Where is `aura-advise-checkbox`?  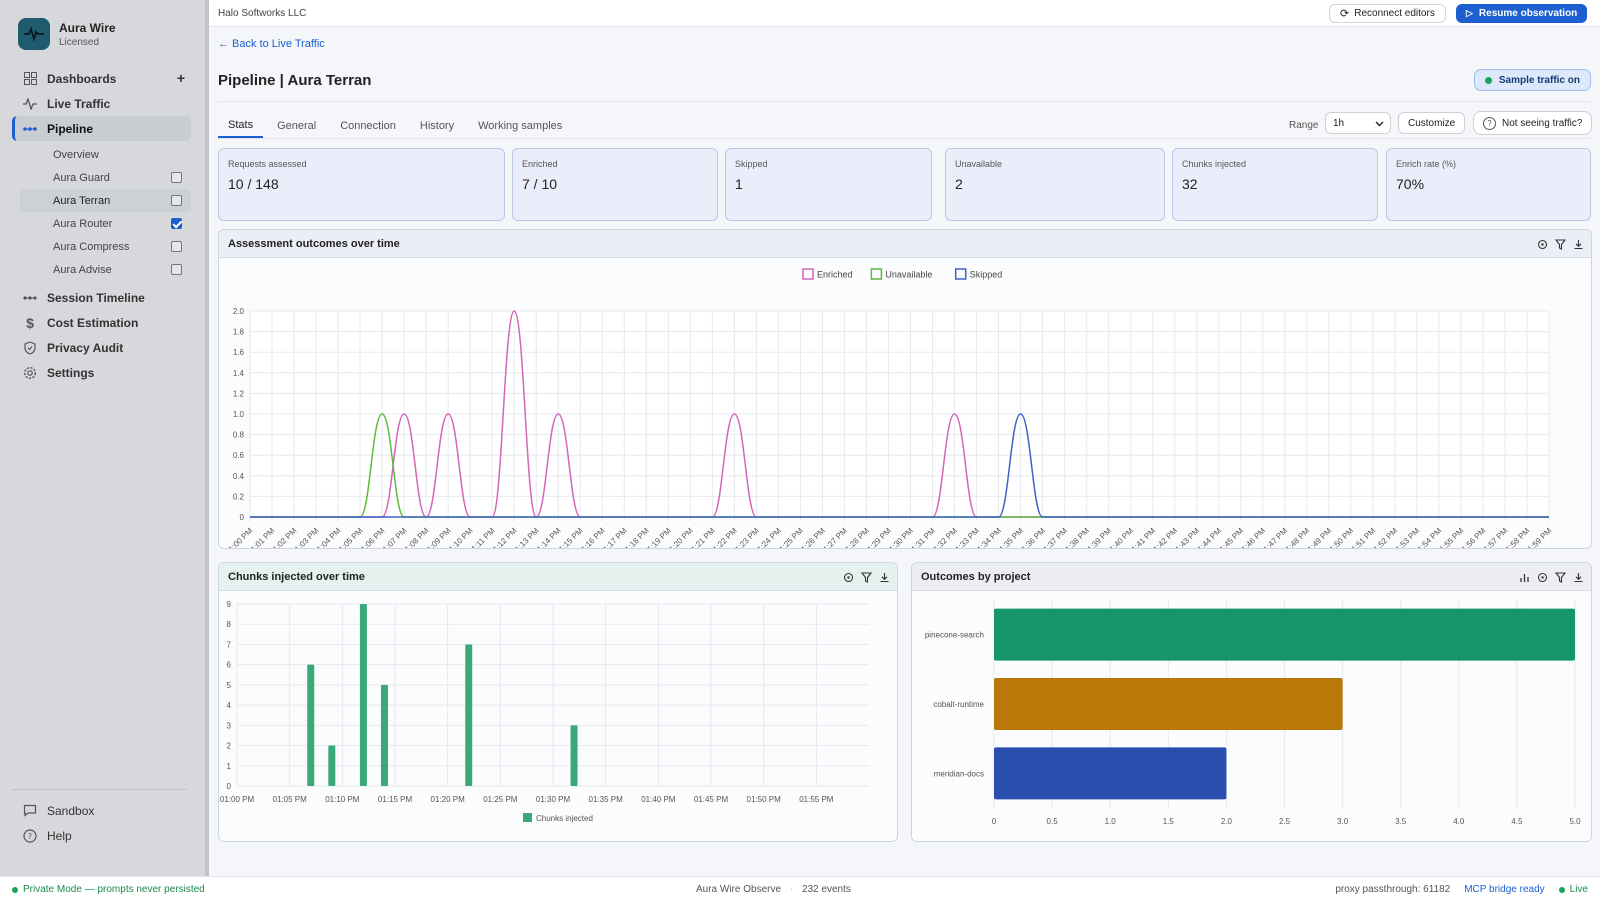 aura-advise-checkbox is located at coordinates (176, 269).